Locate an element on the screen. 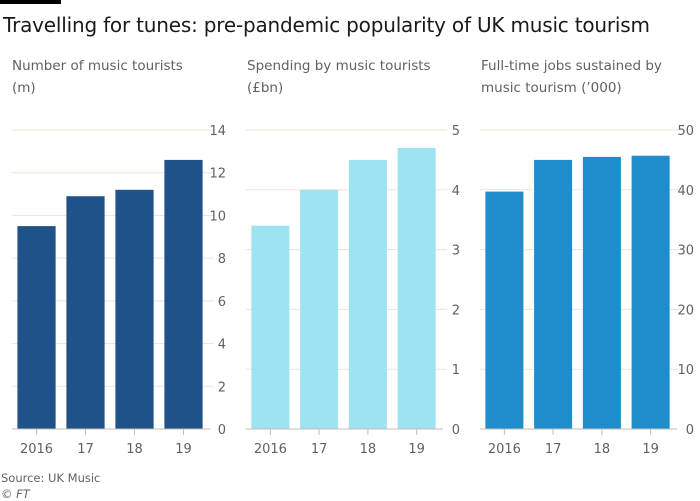 This screenshot has height=501, width=700. panel-1-y-tick-label: 14 is located at coordinates (217, 131).